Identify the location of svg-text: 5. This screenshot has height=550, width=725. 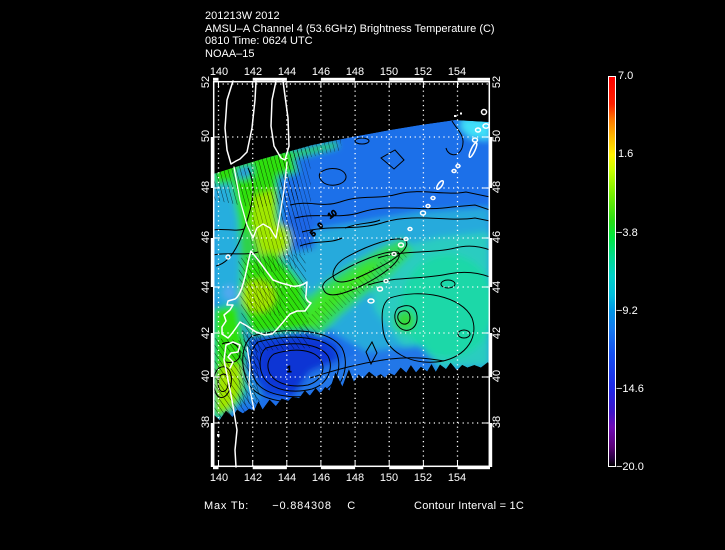
(314, 233).